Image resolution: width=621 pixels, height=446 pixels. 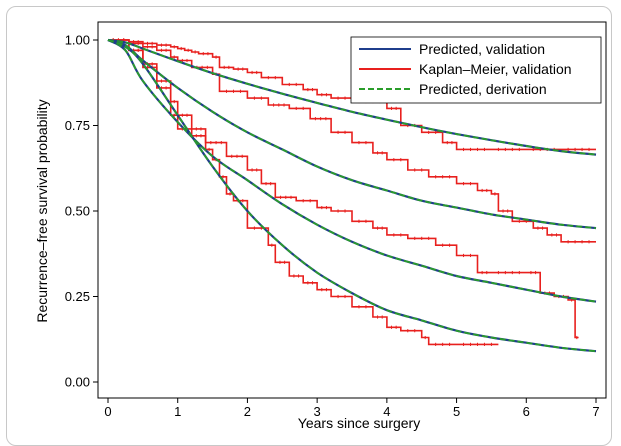 What do you see at coordinates (77, 382) in the screenshot?
I see `y-tick-label: 0.00` at bounding box center [77, 382].